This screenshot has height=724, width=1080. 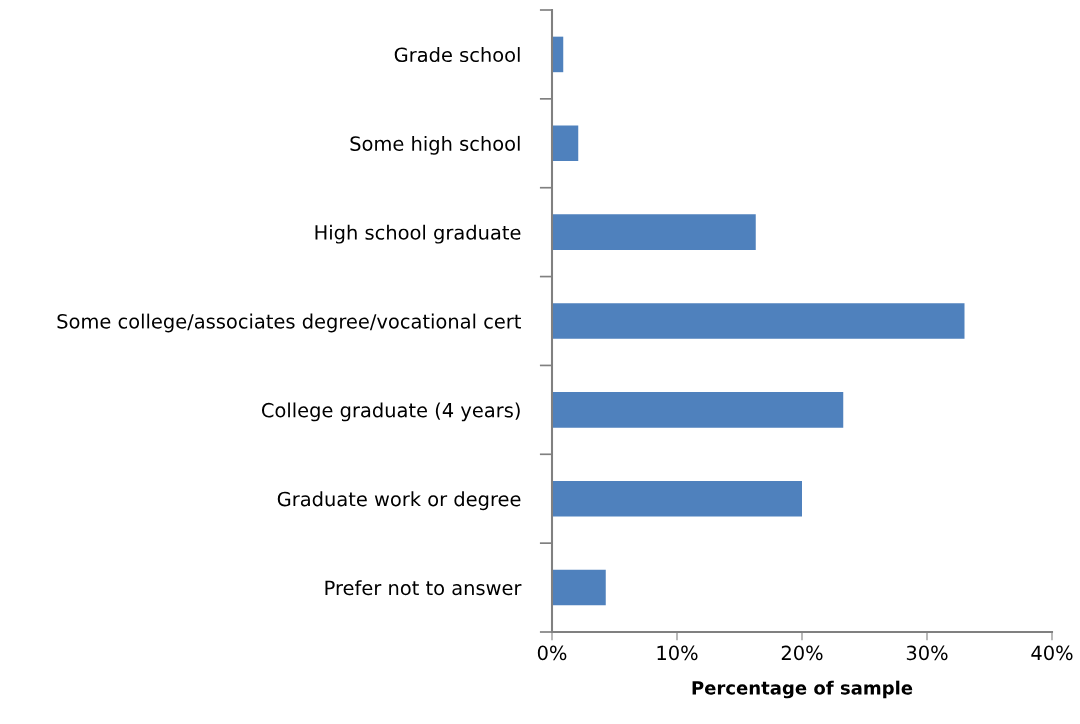 I want to click on y-tick-label: Prefer not to answer, so click(x=423, y=588).